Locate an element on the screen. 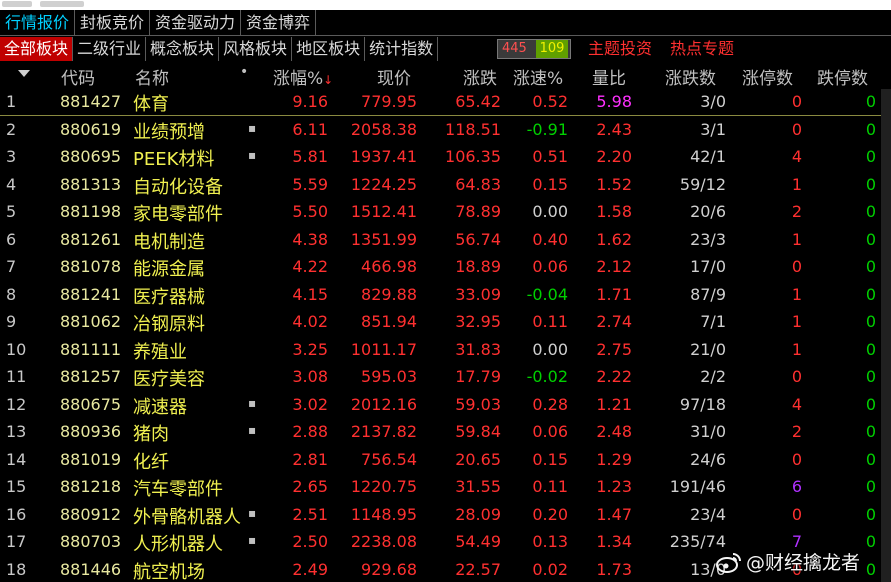 This screenshot has width=891, height=582. header-change: 涨跌 is located at coordinates (480, 79).